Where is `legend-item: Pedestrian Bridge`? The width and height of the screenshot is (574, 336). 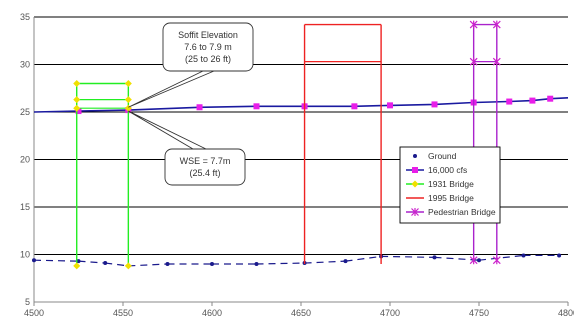
legend-item: Pedestrian Bridge is located at coordinates (451, 212).